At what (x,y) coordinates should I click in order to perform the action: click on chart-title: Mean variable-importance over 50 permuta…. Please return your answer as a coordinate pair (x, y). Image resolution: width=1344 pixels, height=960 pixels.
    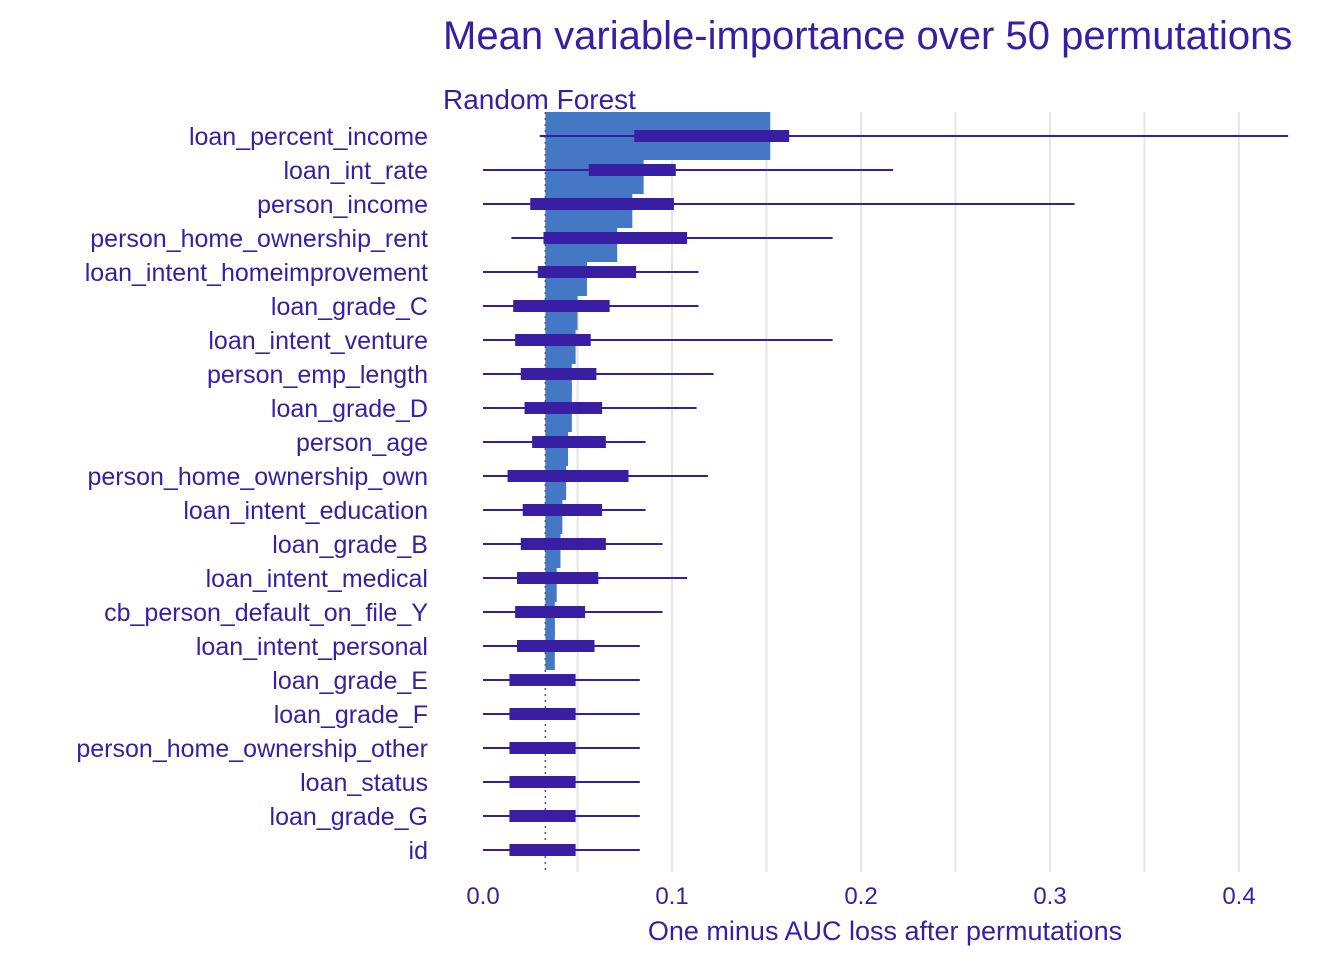
    Looking at the image, I should click on (868, 36).